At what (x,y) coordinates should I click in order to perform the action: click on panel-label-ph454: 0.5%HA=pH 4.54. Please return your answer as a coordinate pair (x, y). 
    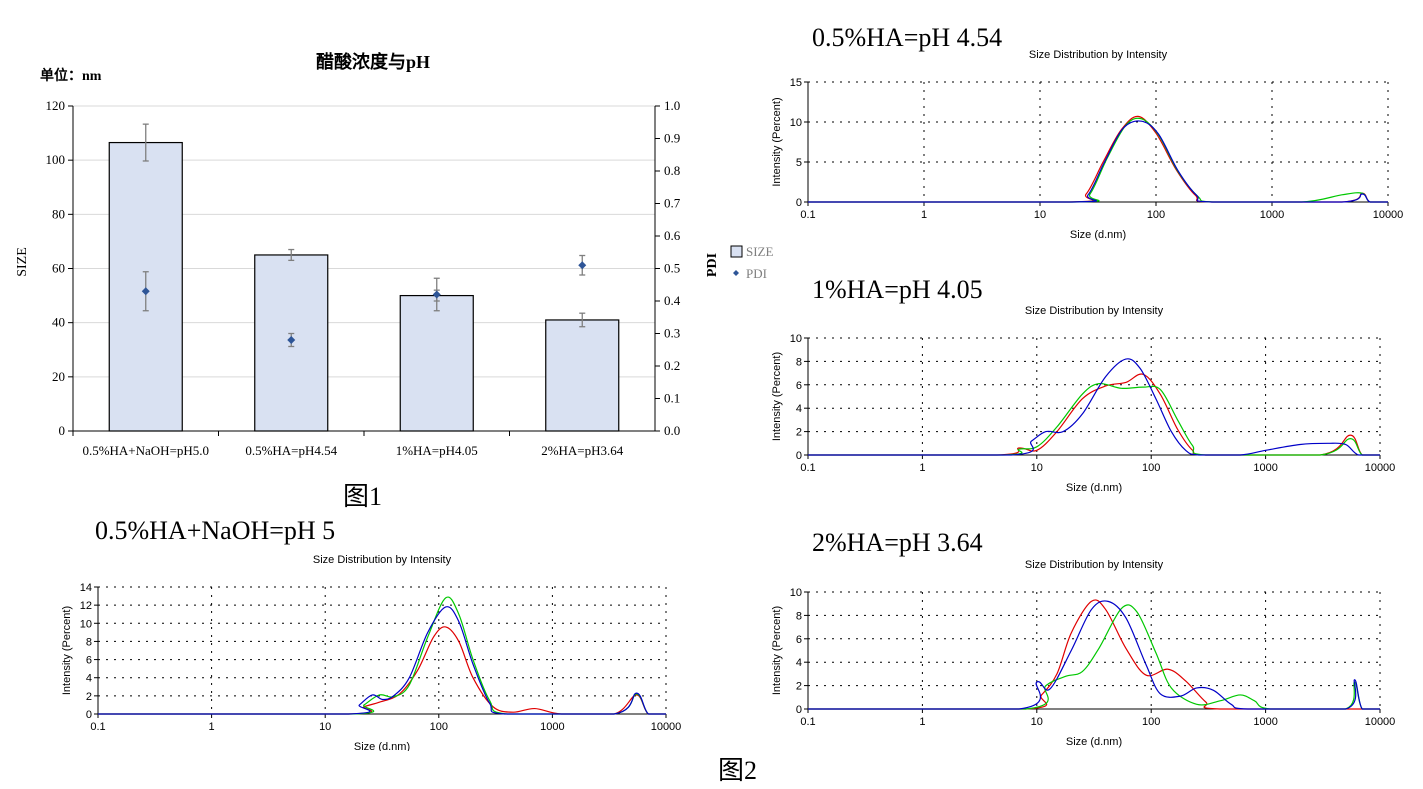
    Looking at the image, I should click on (907, 37).